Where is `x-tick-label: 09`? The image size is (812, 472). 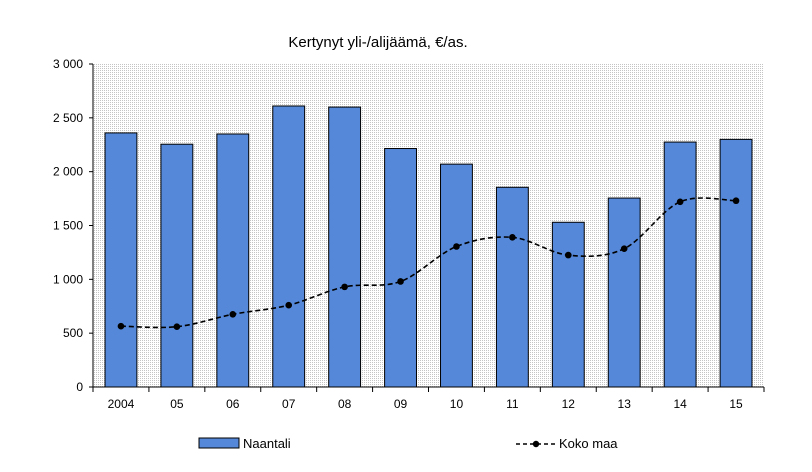 x-tick-label: 09 is located at coordinates (401, 404).